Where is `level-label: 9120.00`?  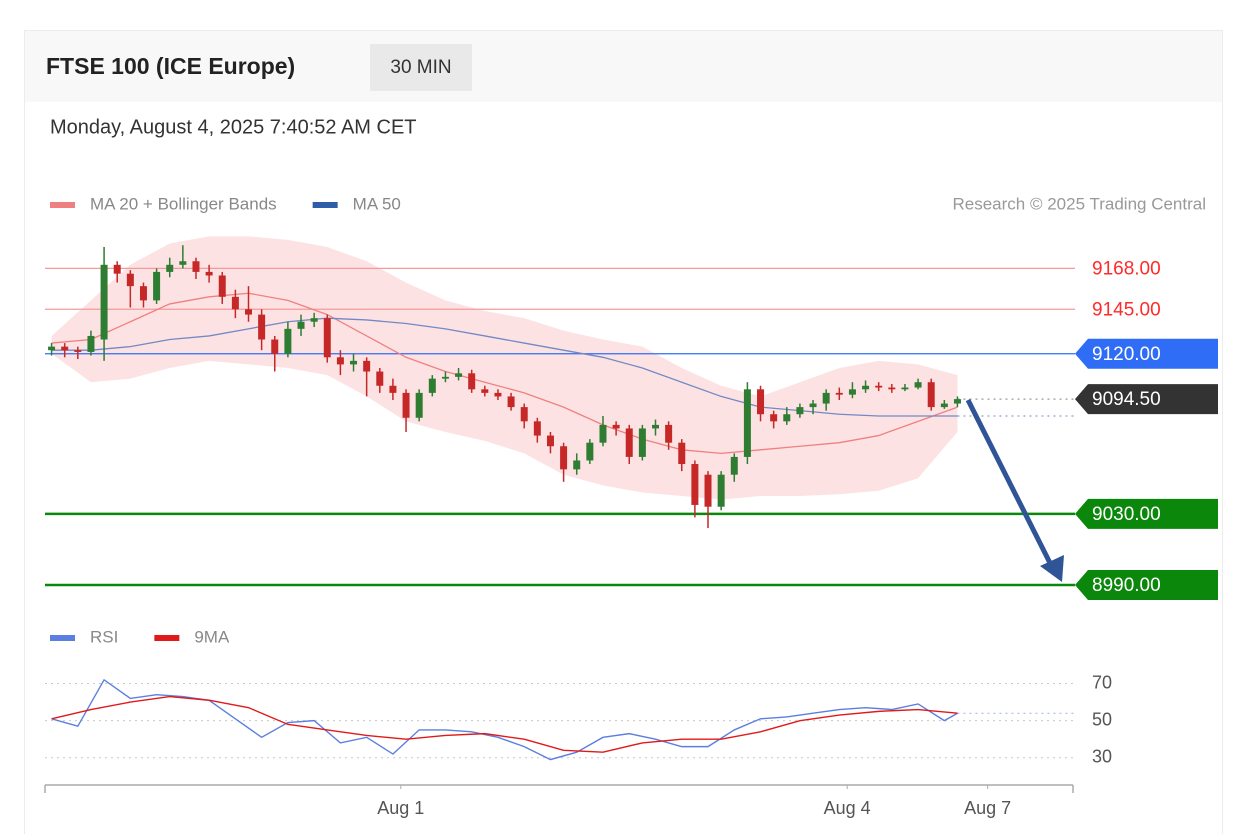 level-label: 9120.00 is located at coordinates (1126, 354).